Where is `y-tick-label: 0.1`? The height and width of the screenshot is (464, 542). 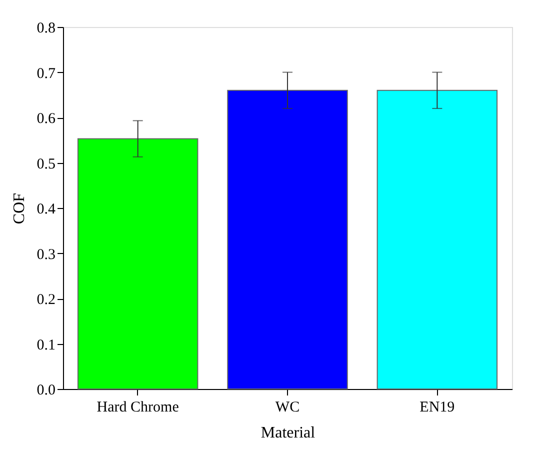 y-tick-label: 0.1 is located at coordinates (46, 345).